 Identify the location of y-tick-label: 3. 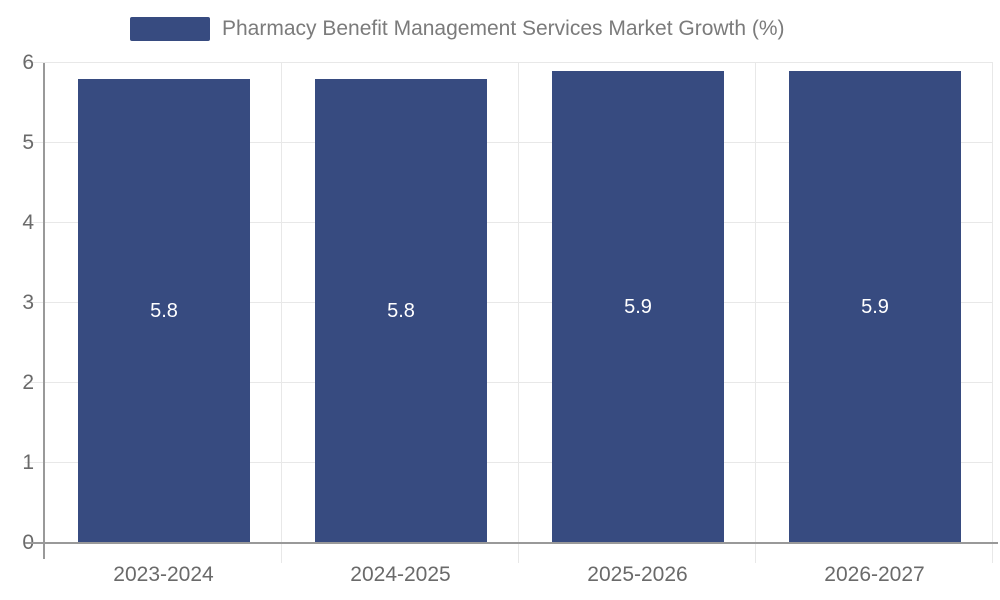
(28, 302).